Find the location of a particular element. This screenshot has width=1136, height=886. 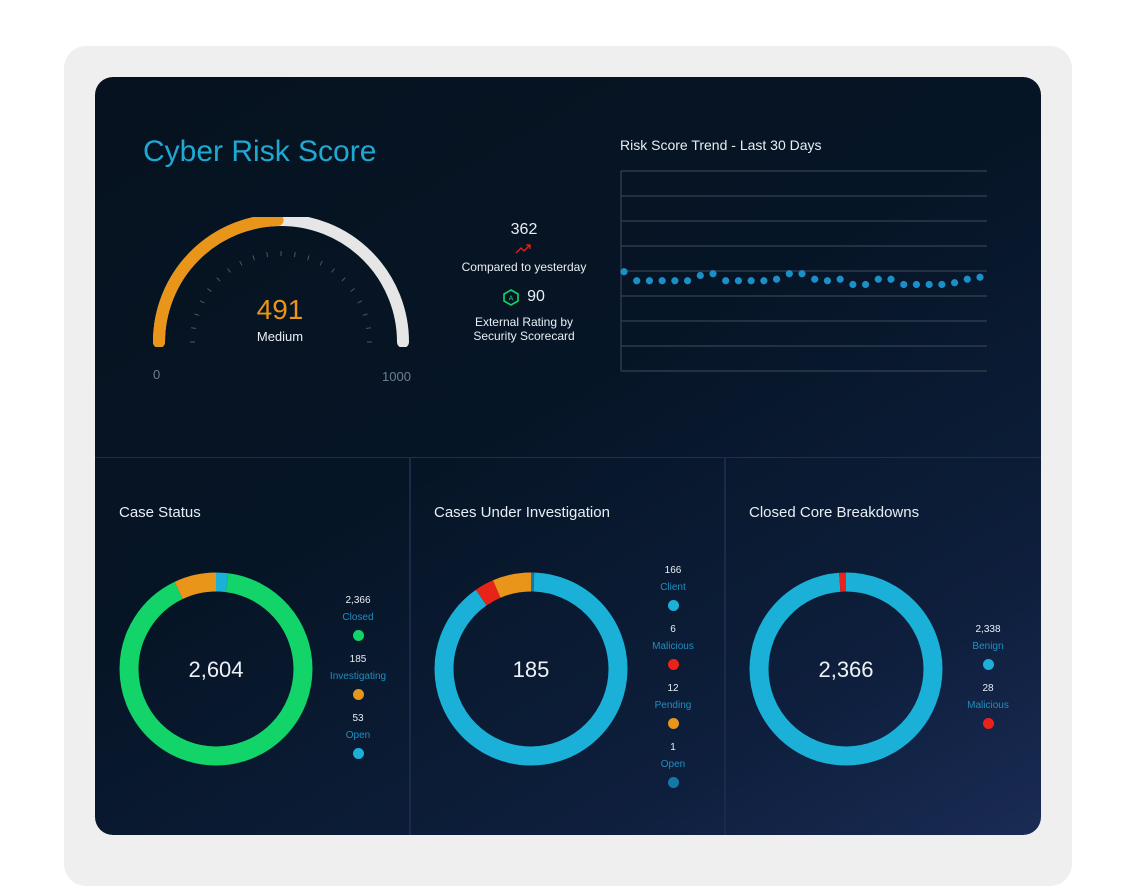

legend-value: 2,366 is located at coordinates (358, 600).